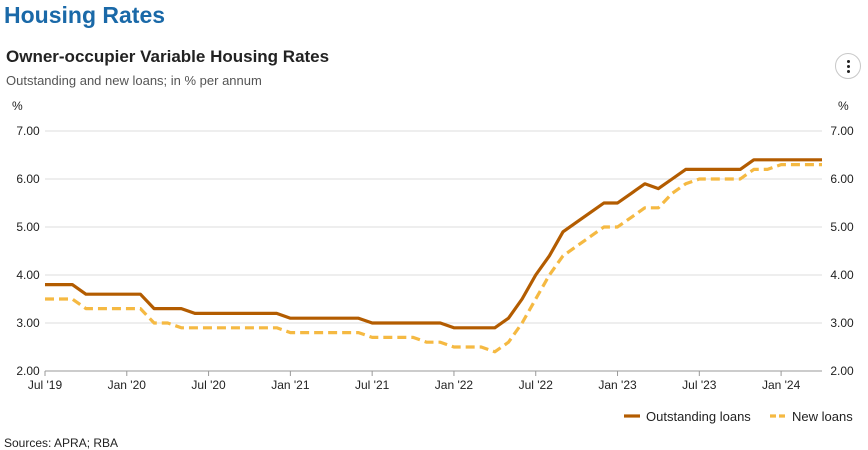 This screenshot has width=868, height=450. Describe the element at coordinates (454, 385) in the screenshot. I see `x-tick-label: Jan '22` at that location.